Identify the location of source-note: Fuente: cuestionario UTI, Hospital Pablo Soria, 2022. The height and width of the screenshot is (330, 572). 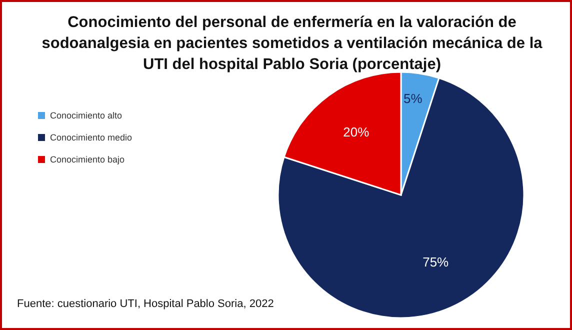
(145, 304).